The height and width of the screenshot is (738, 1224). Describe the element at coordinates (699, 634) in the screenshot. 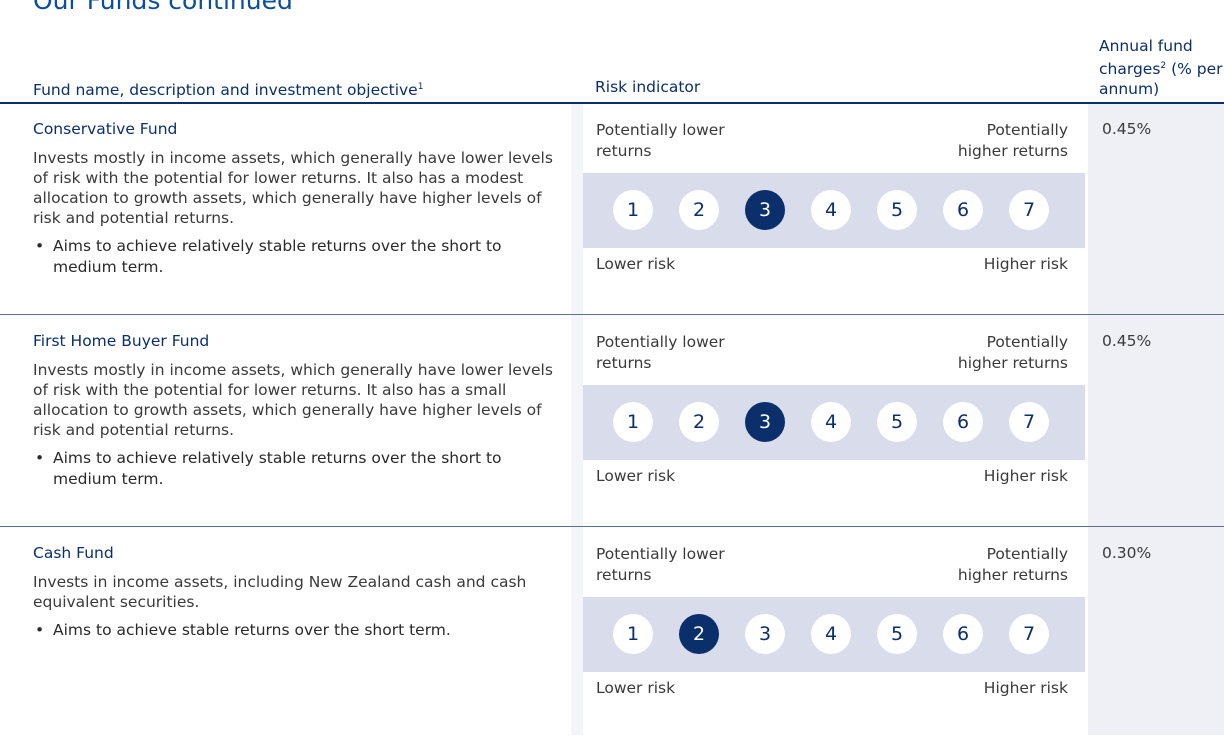

I see `risk-level-selected: 2` at that location.